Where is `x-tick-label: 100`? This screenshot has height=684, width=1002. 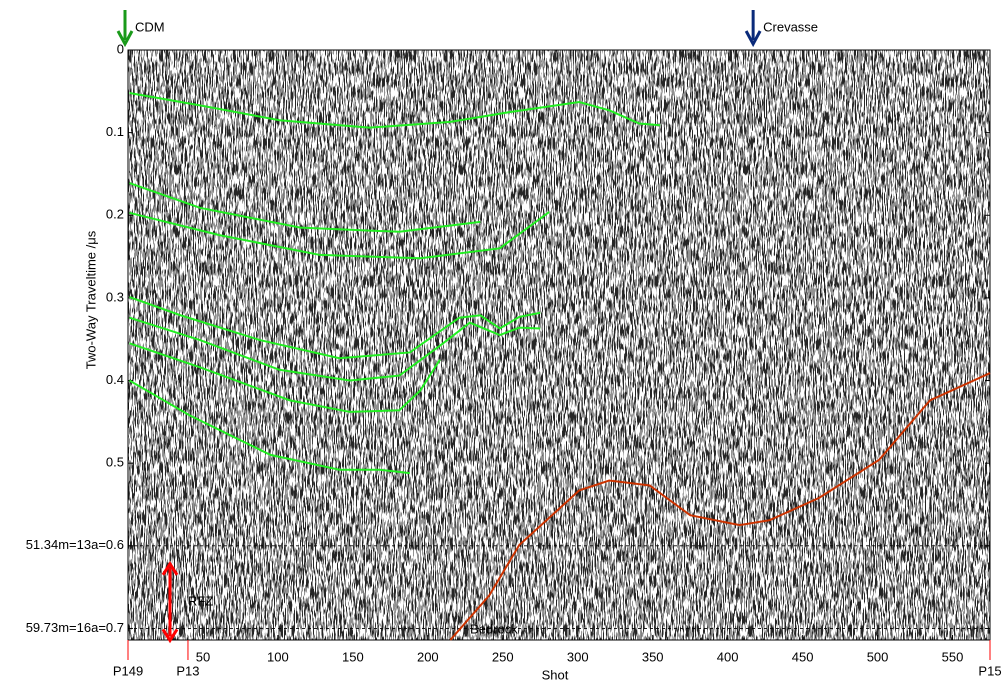 x-tick-label: 100 is located at coordinates (278, 656).